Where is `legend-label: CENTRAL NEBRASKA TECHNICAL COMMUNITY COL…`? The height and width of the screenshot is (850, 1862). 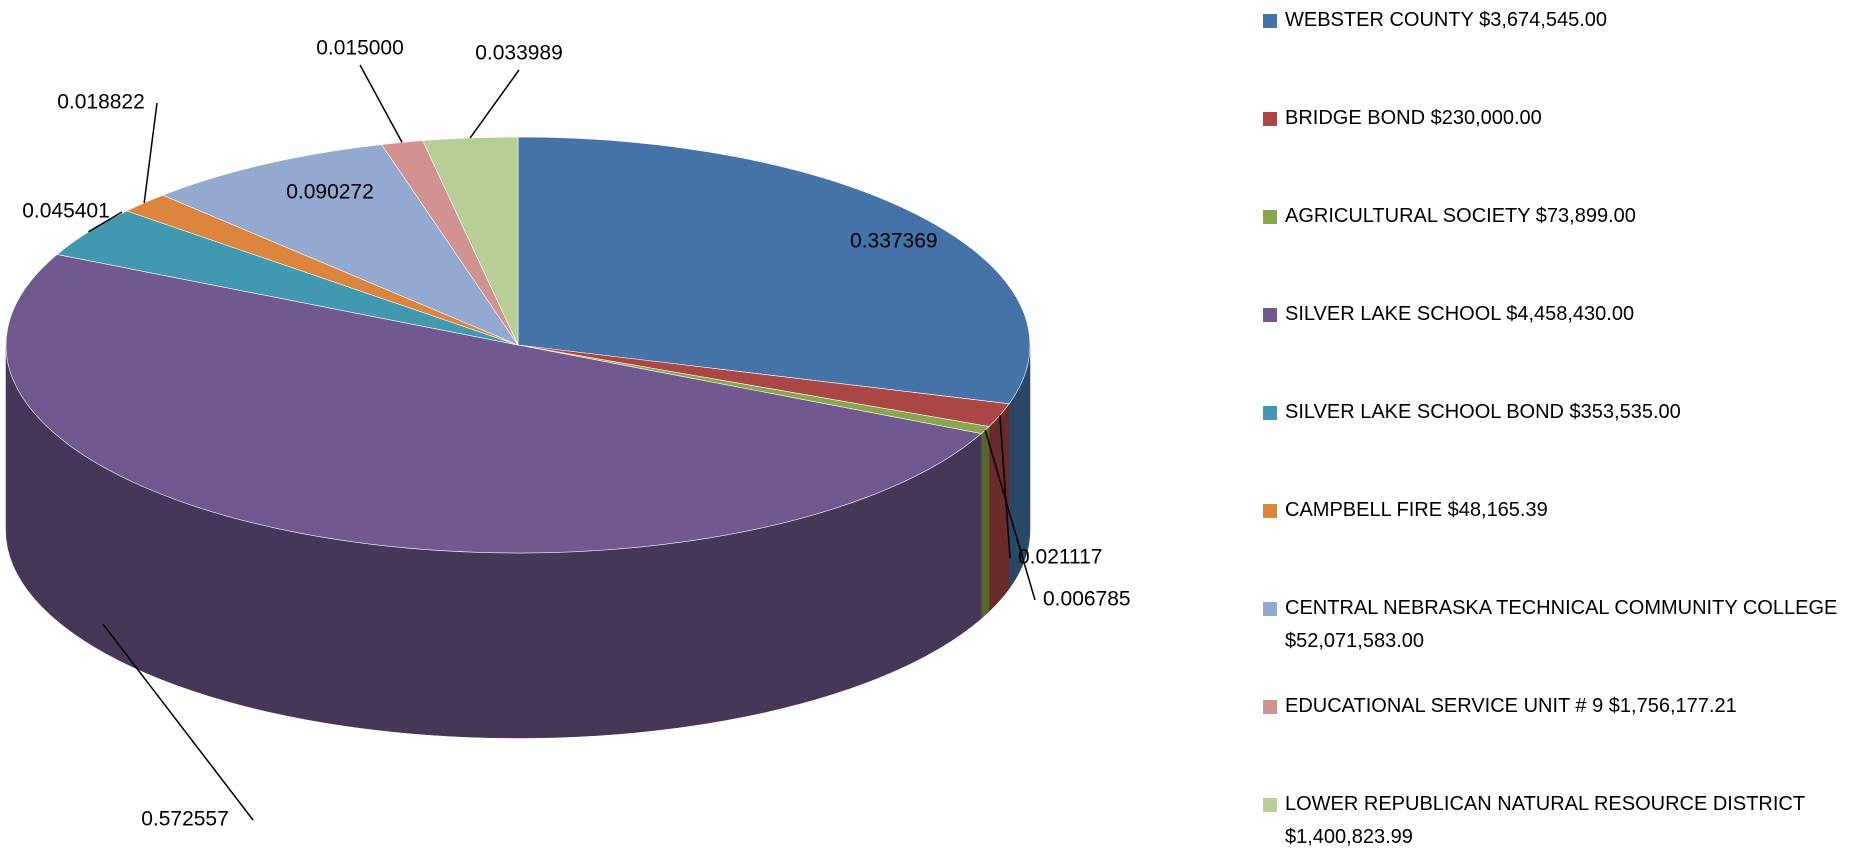 legend-label: CENTRAL NEBRASKA TECHNICAL COMMUNITY COL… is located at coordinates (1561, 624).